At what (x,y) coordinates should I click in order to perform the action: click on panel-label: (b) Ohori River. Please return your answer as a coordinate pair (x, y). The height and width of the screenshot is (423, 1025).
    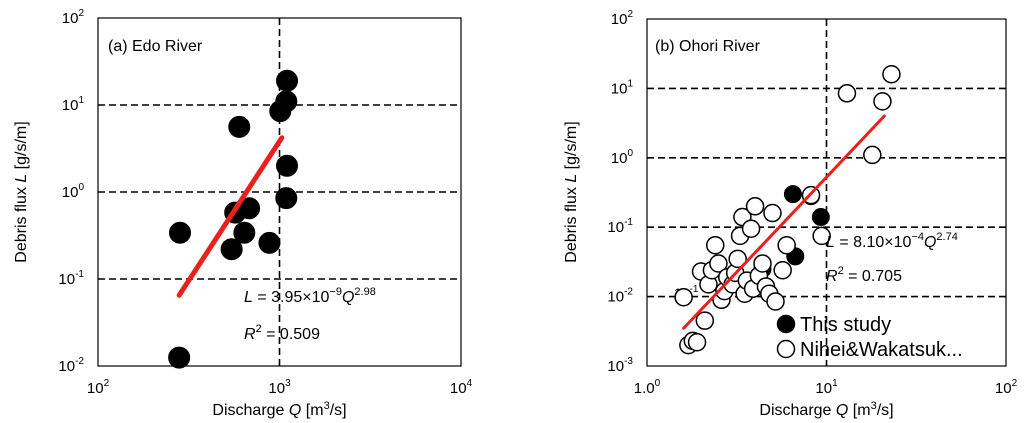
    Looking at the image, I should click on (708, 46).